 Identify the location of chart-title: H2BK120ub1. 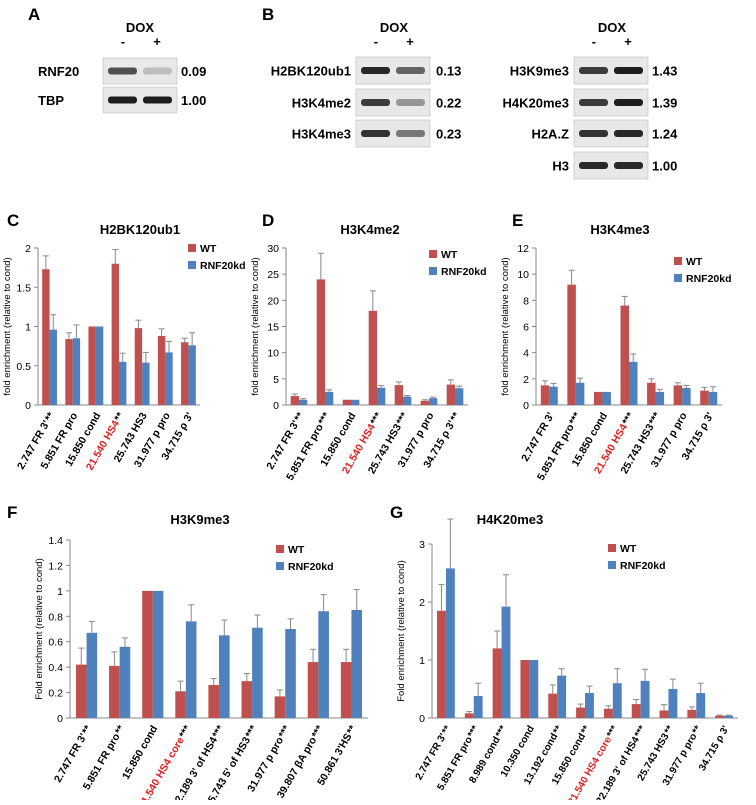
(140, 229).